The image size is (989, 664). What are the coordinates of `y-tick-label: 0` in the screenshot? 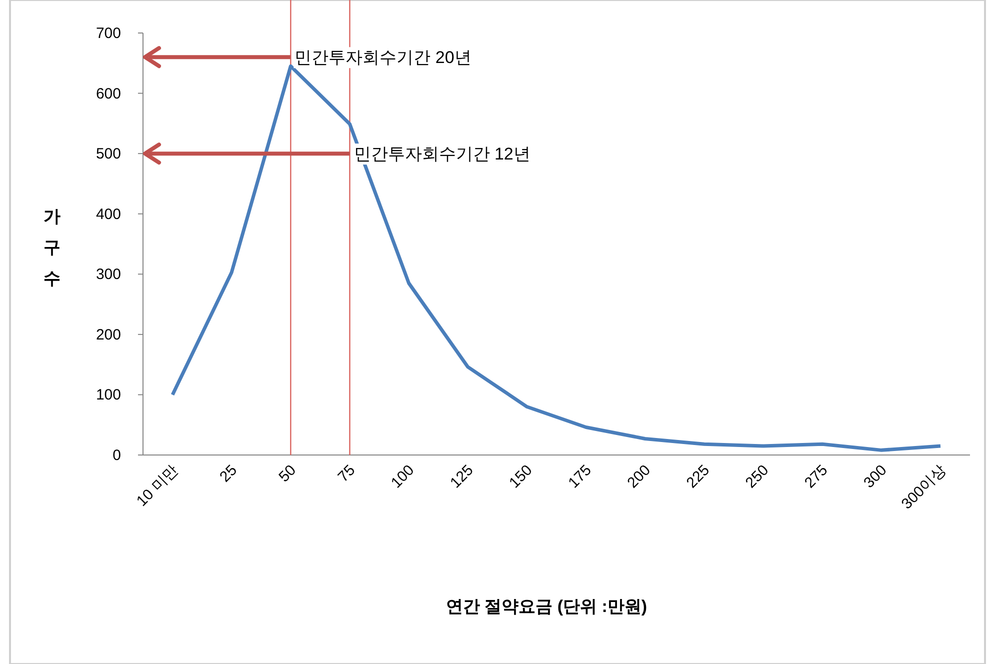 It's located at (116, 455).